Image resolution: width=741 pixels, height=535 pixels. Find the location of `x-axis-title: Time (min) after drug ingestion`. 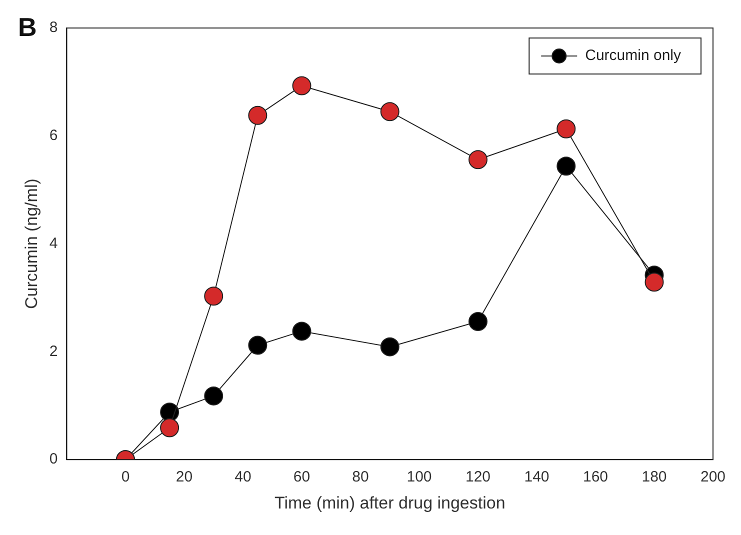

x-axis-title: Time (min) after drug ingestion is located at coordinates (390, 502).